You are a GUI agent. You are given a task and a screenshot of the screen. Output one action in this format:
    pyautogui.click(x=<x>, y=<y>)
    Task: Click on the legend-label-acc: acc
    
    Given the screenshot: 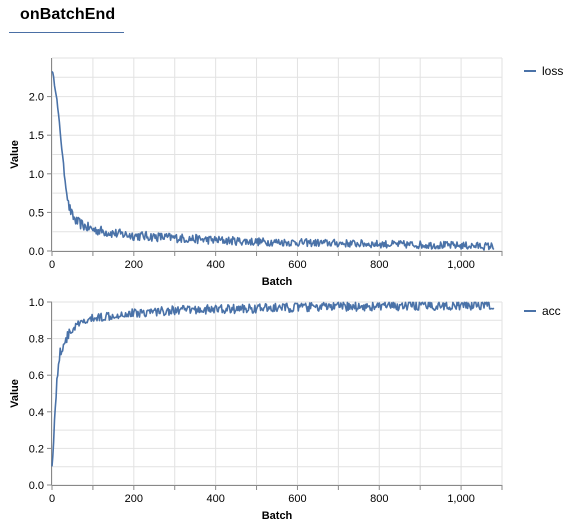 What is the action you would take?
    pyautogui.click(x=551, y=311)
    